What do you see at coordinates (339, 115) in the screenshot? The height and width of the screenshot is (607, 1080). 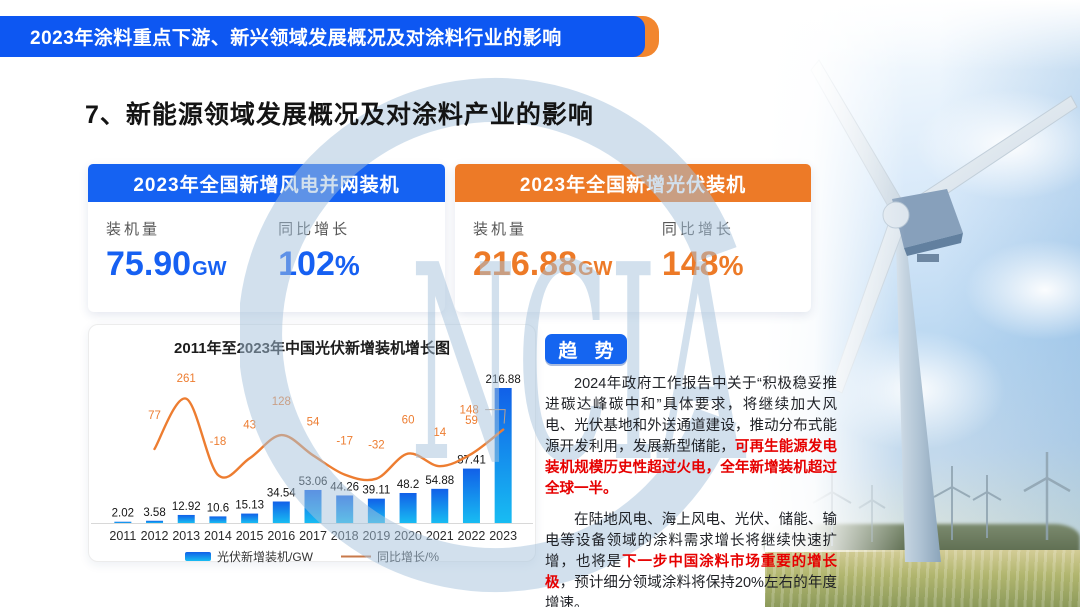 I see `page-title: 7、新能源领域发展概况及对涂料产业的影响` at bounding box center [339, 115].